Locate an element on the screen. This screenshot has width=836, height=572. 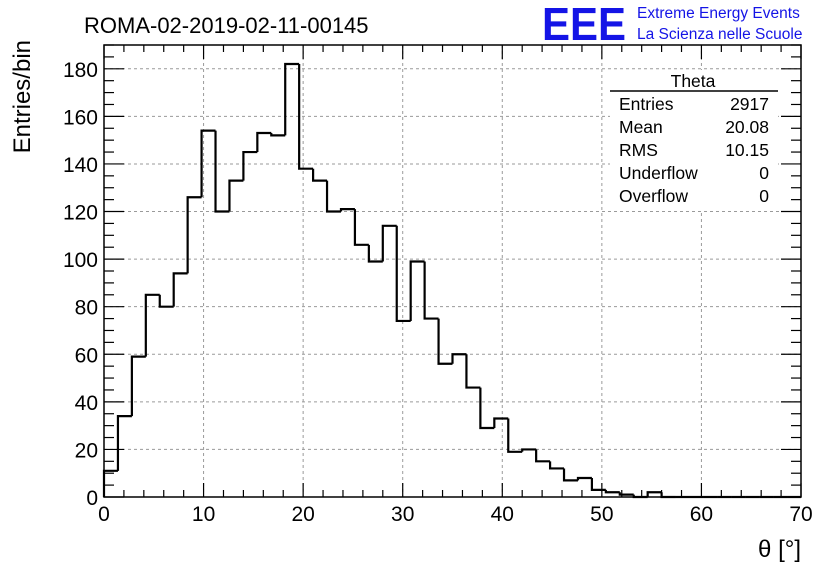
logo-line-1: Extreme Energy Events is located at coordinates (718, 13).